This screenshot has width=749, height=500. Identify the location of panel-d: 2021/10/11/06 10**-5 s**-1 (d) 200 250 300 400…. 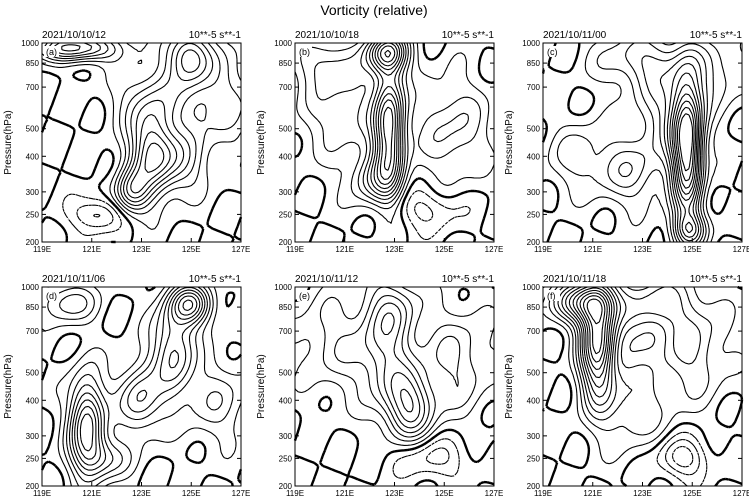
(126, 386).